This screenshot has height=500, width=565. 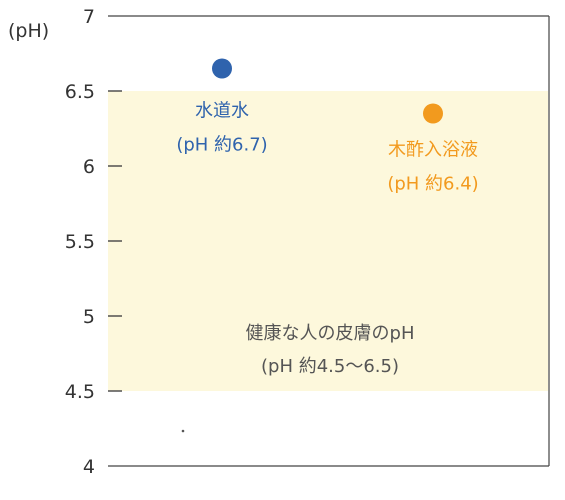 I want to click on stray-dot, so click(x=183, y=431).